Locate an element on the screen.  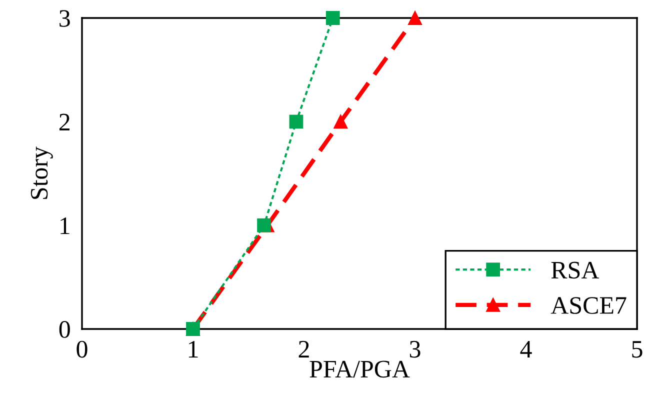
y-axis-title: Story is located at coordinates (41, 172).